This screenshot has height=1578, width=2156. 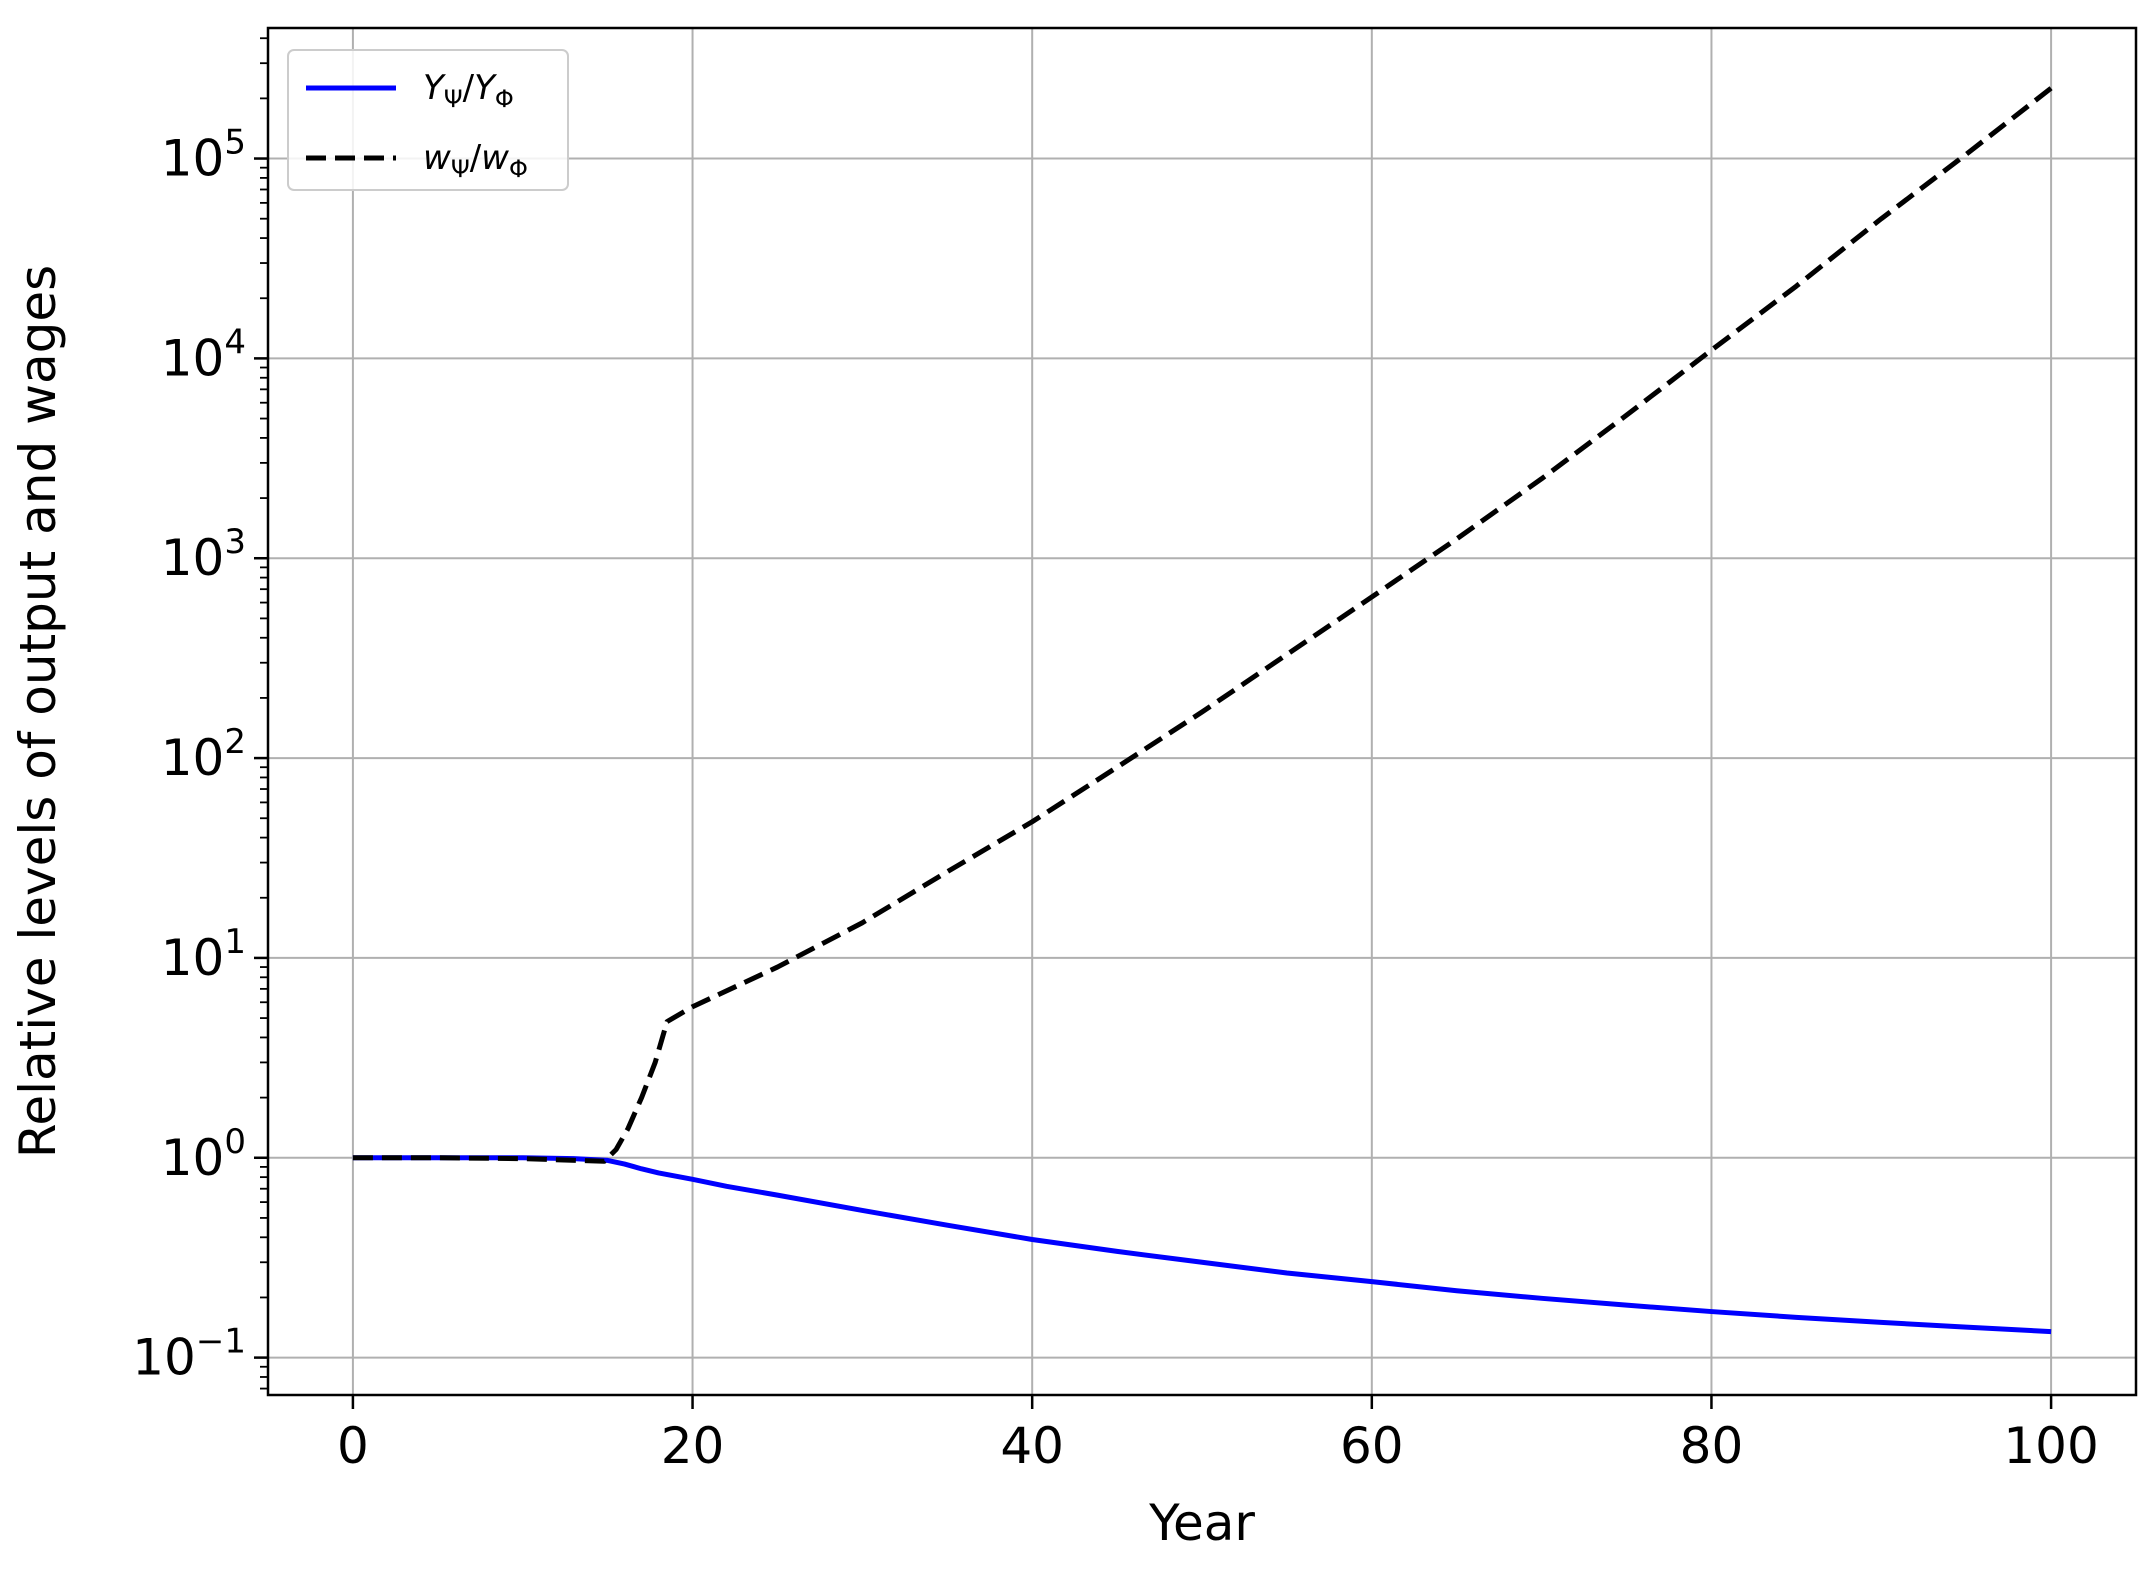 I want to click on y-tick-exponent: 2, so click(x=235, y=742).